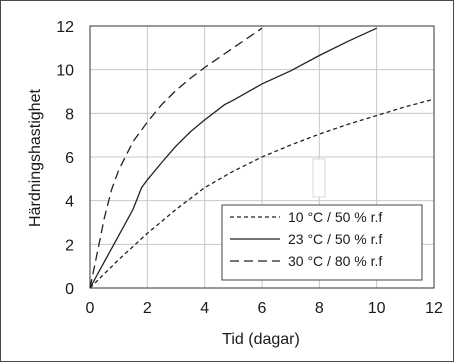 Image resolution: width=454 pixels, height=362 pixels. What do you see at coordinates (319, 178) in the screenshot?
I see `plot-artifact-box` at bounding box center [319, 178].